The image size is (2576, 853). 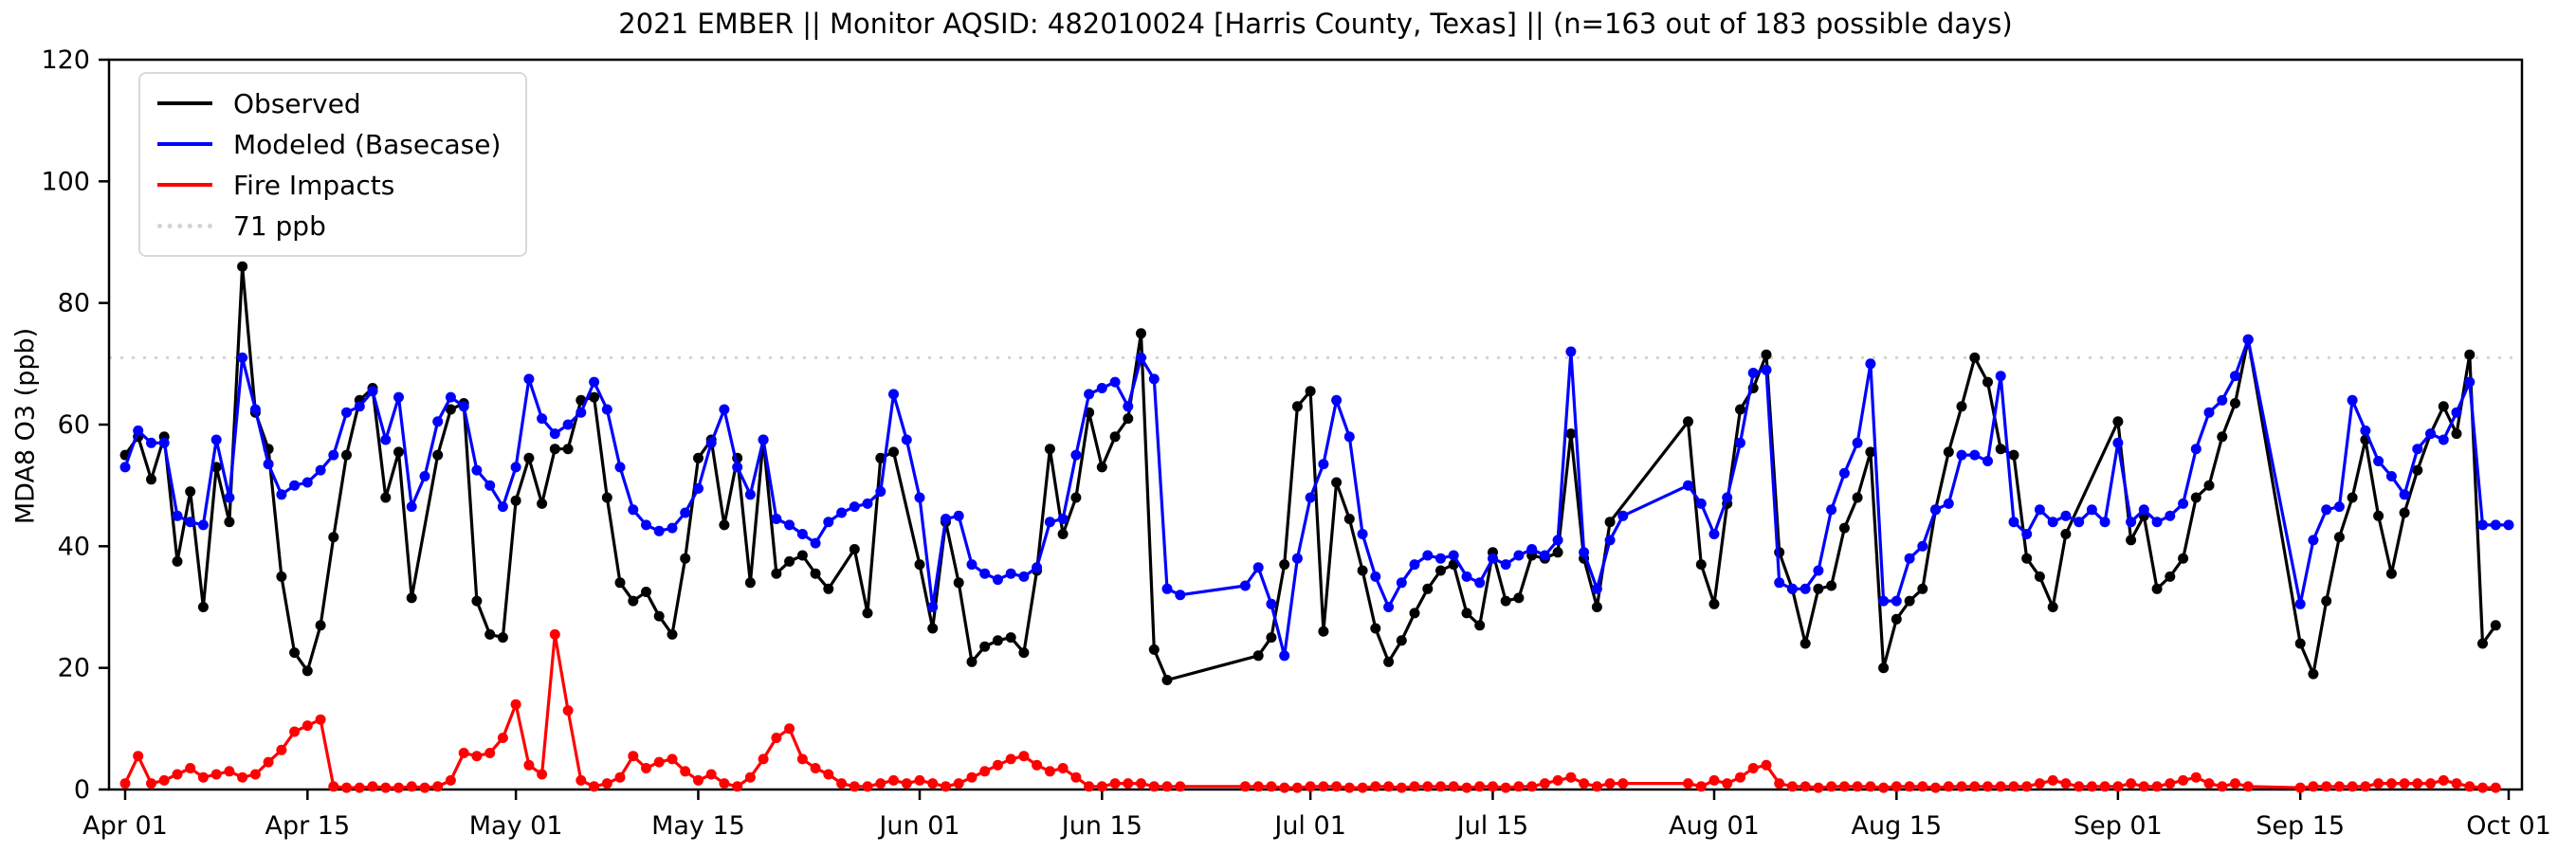 I want to click on fire-line-sample, so click(x=184, y=185).